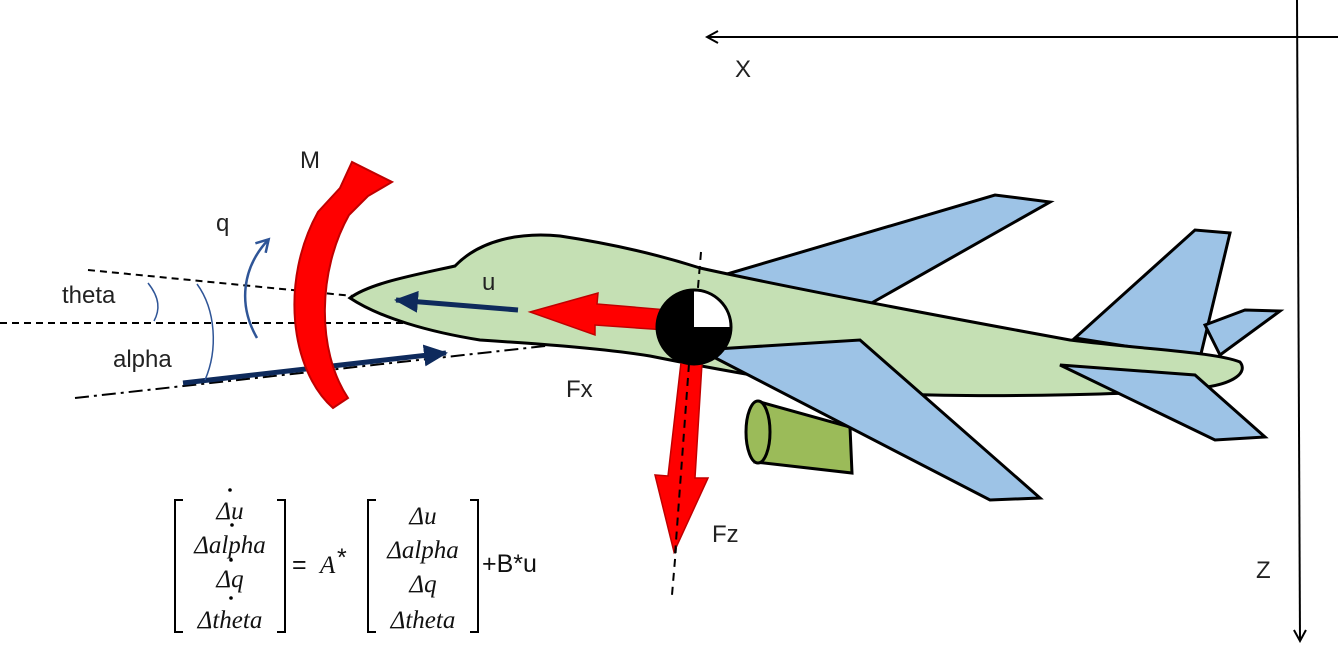 Image resolution: width=1339 pixels, height=659 pixels. I want to click on fz-label: Fz, so click(725, 534).